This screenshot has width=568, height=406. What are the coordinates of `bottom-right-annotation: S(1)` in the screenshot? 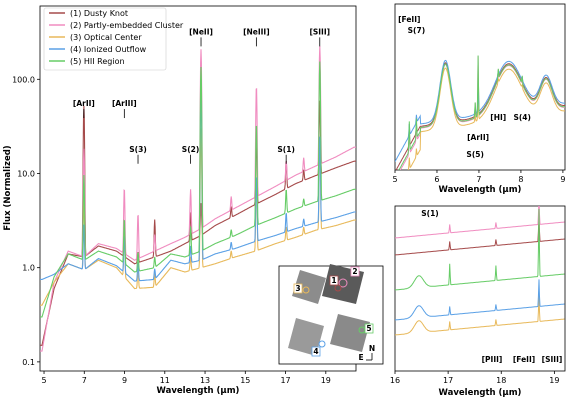 It's located at (429, 213).